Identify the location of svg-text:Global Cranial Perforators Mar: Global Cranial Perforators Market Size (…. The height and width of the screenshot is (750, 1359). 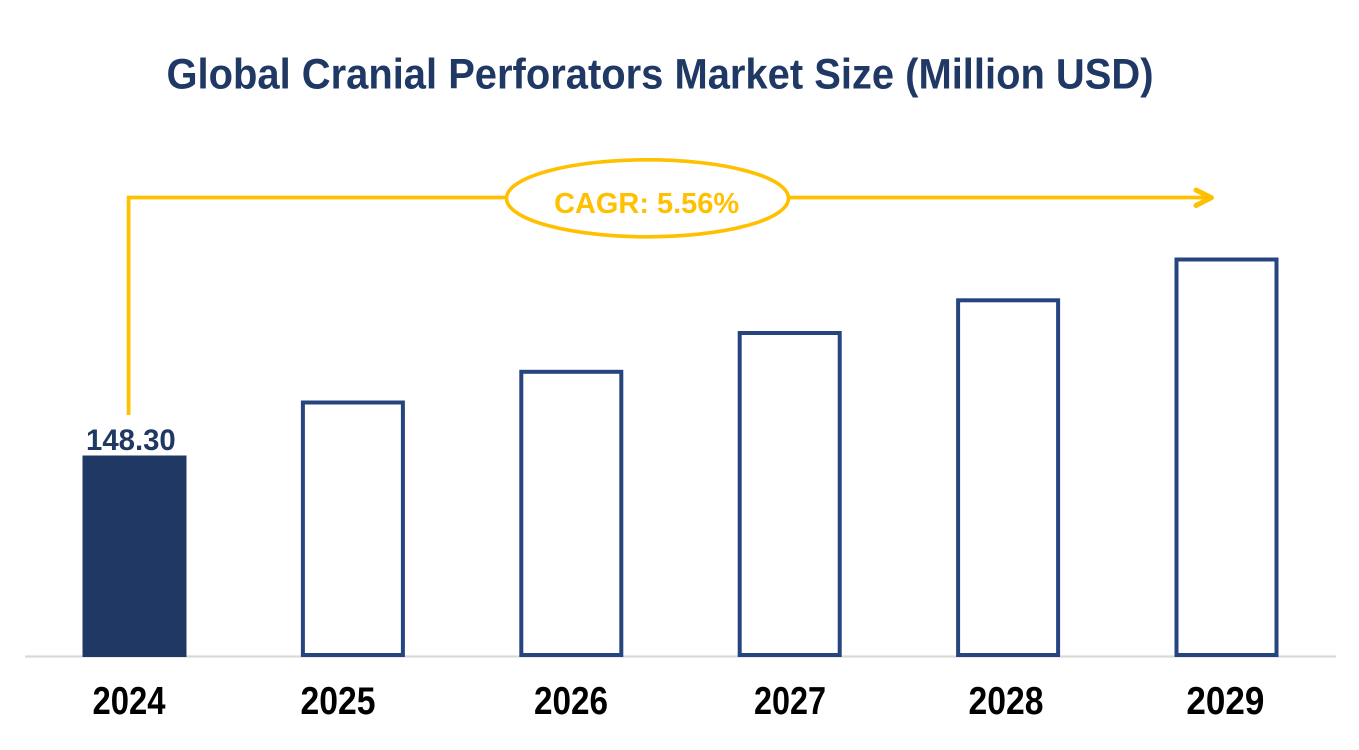
(660, 75).